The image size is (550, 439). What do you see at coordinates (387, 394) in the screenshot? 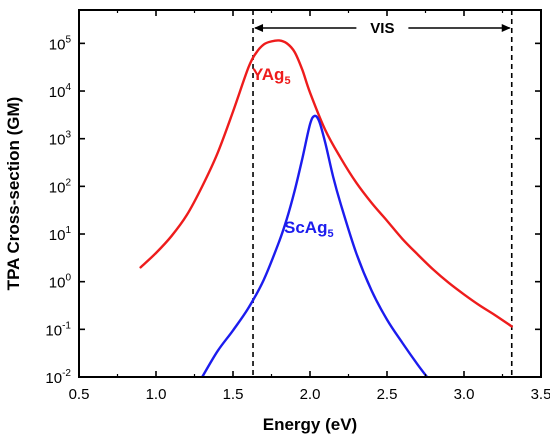
I see `x-tick-label: 2.5` at bounding box center [387, 394].